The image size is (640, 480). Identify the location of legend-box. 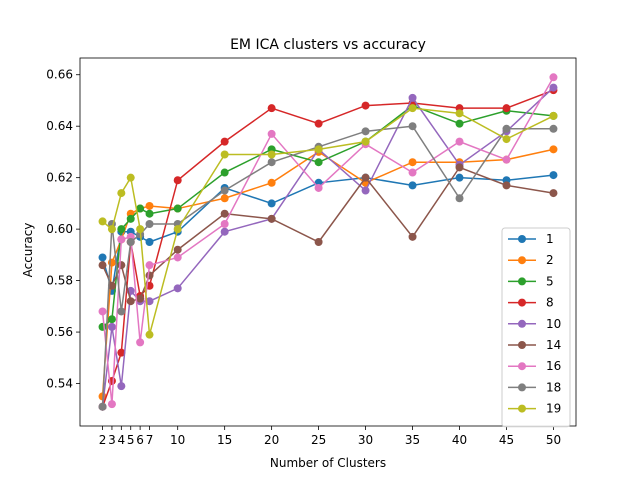
(536, 327).